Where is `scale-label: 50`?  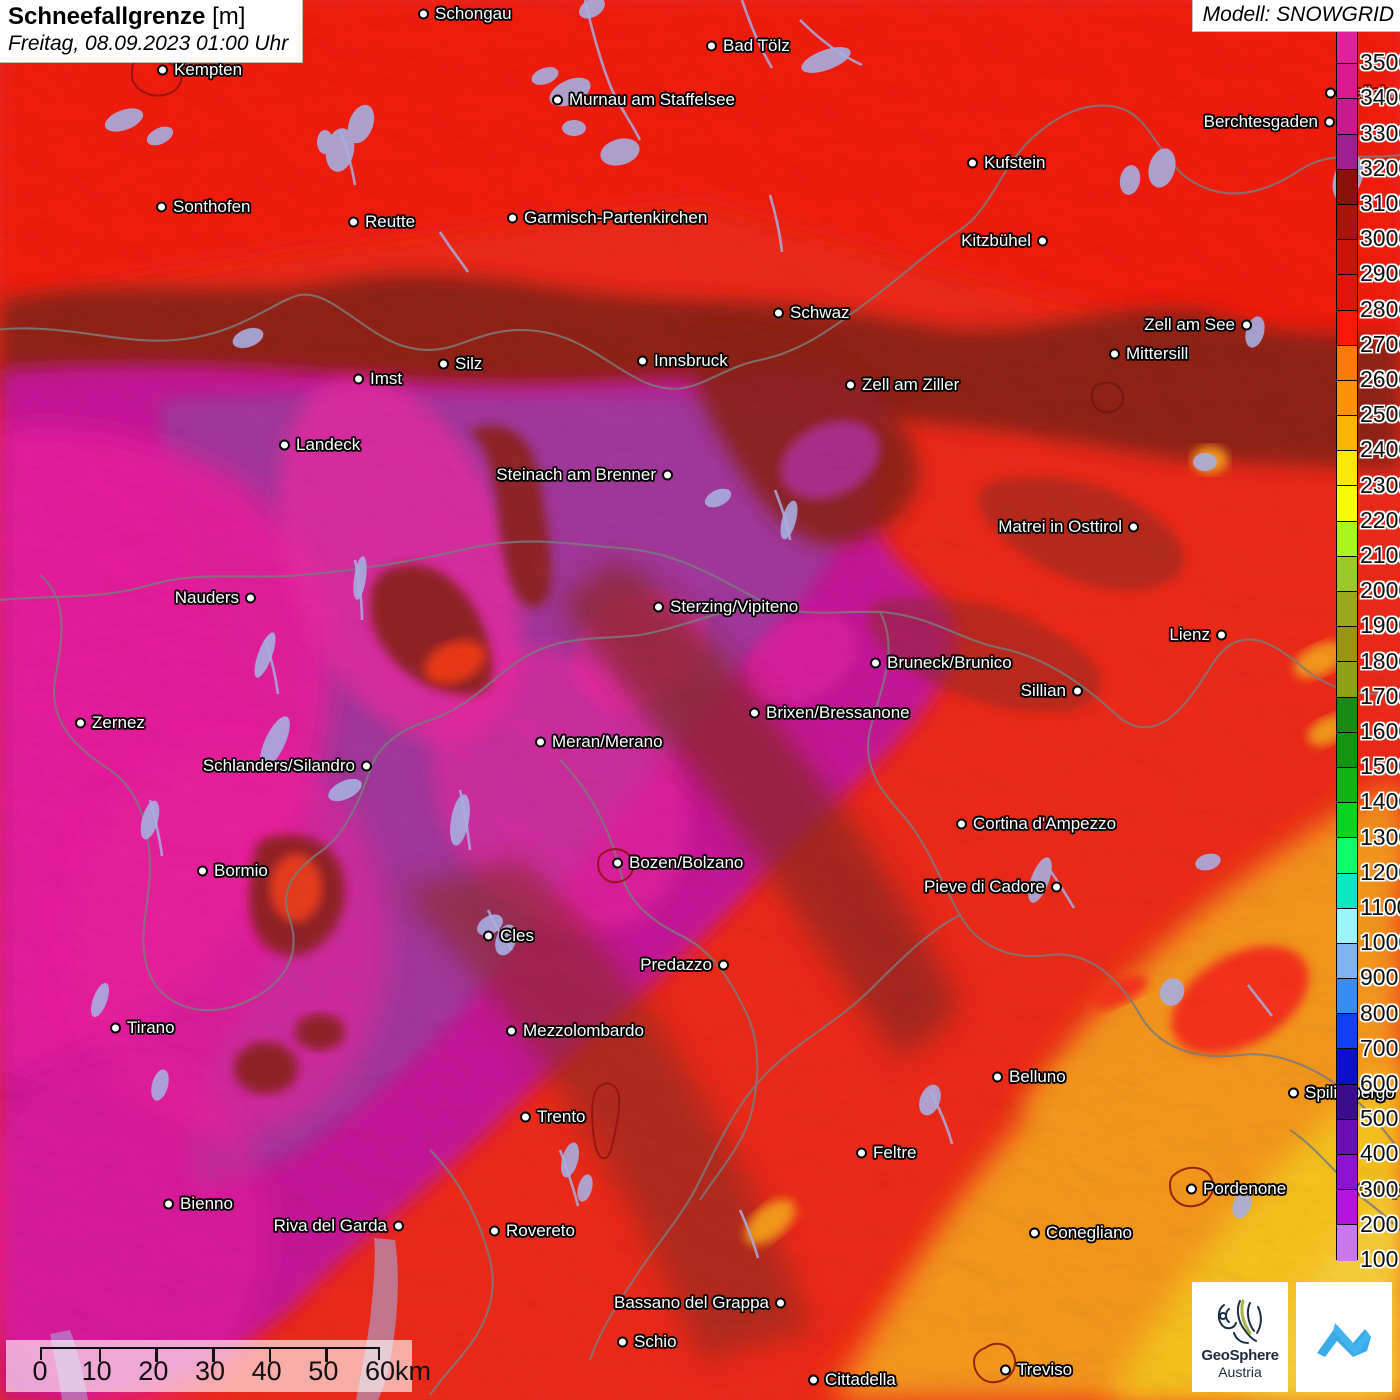 scale-label: 50 is located at coordinates (323, 1371).